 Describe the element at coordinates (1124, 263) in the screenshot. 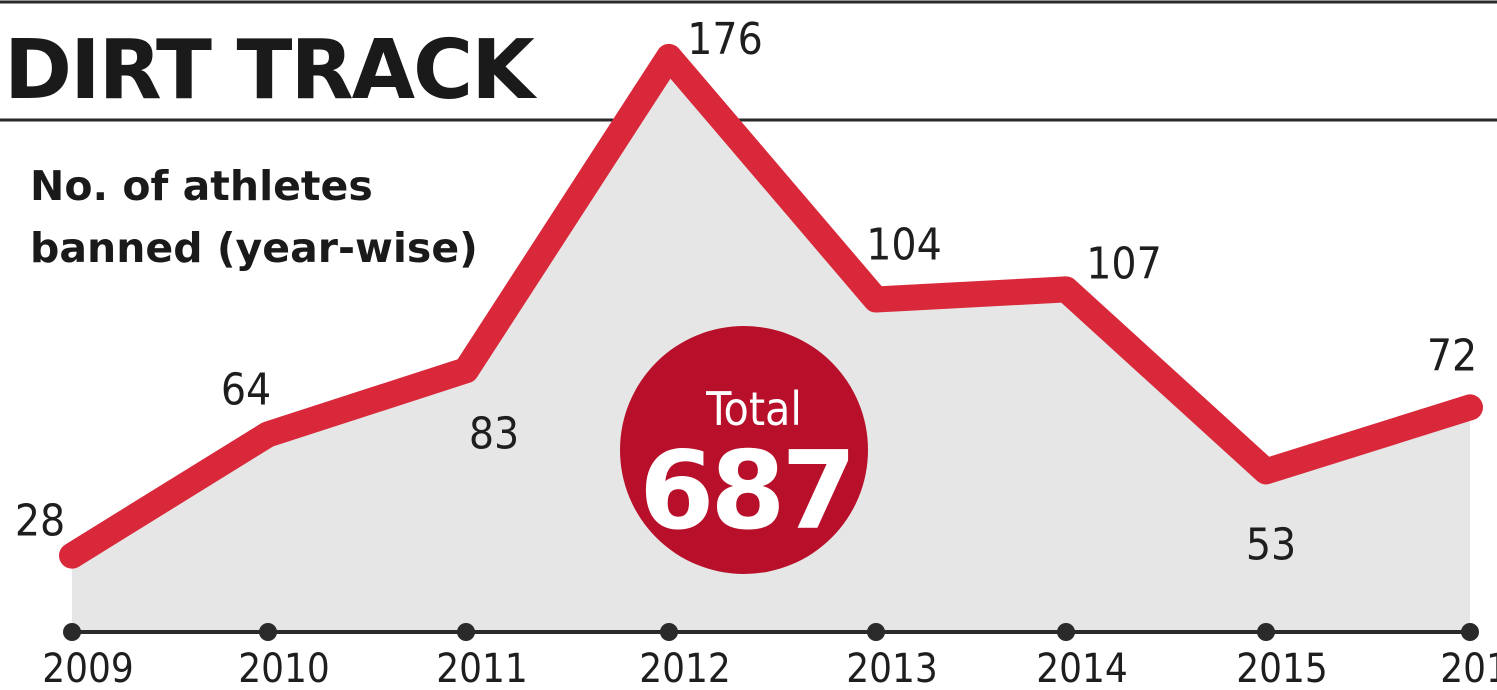

I see `data-label-2014: 107` at that location.